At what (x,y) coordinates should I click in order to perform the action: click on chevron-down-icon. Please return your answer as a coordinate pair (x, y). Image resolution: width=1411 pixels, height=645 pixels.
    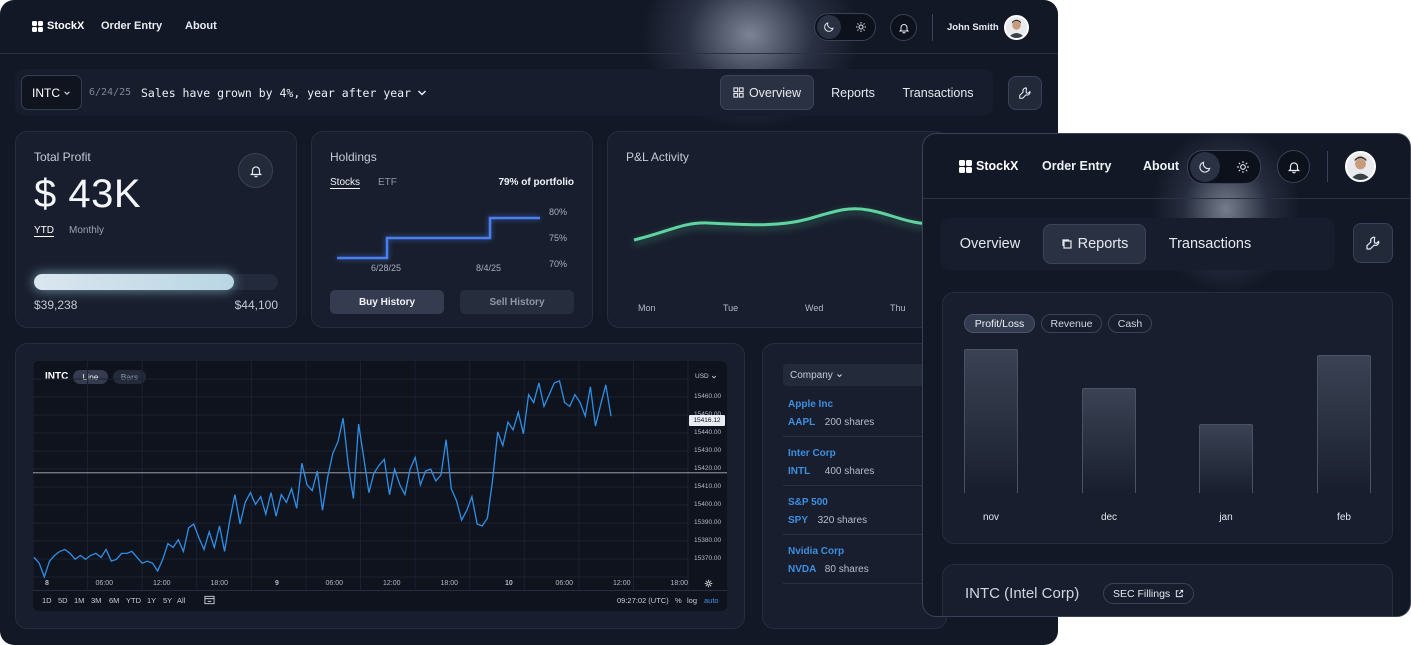
    Looking at the image, I should click on (67, 92).